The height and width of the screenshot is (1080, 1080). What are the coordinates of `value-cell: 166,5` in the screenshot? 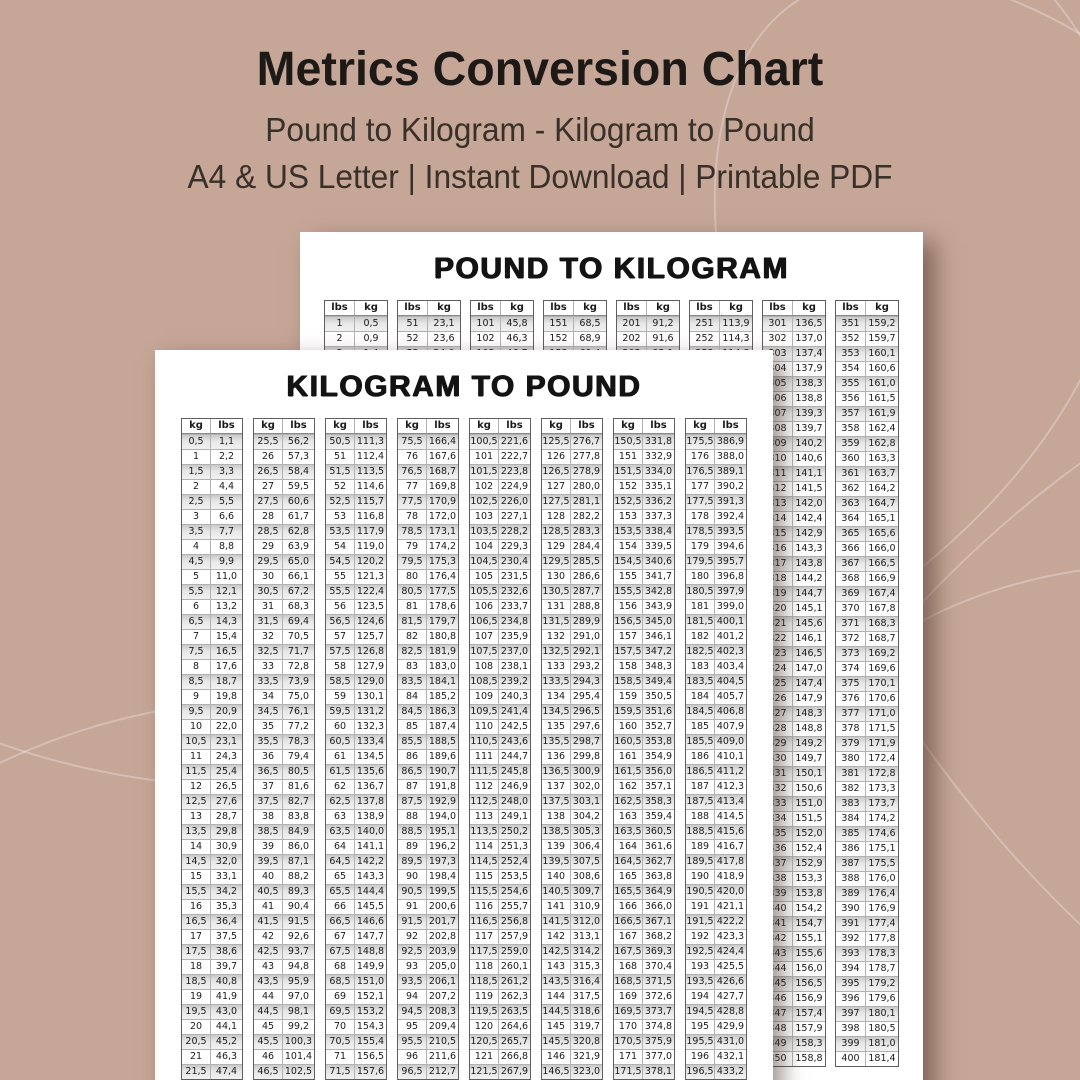 It's located at (881, 564).